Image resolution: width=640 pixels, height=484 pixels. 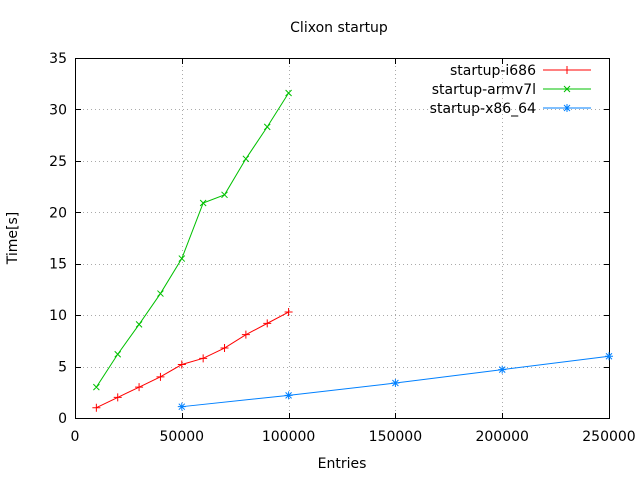 What do you see at coordinates (58, 162) in the screenshot?
I see `y-tick-label: 25` at bounding box center [58, 162].